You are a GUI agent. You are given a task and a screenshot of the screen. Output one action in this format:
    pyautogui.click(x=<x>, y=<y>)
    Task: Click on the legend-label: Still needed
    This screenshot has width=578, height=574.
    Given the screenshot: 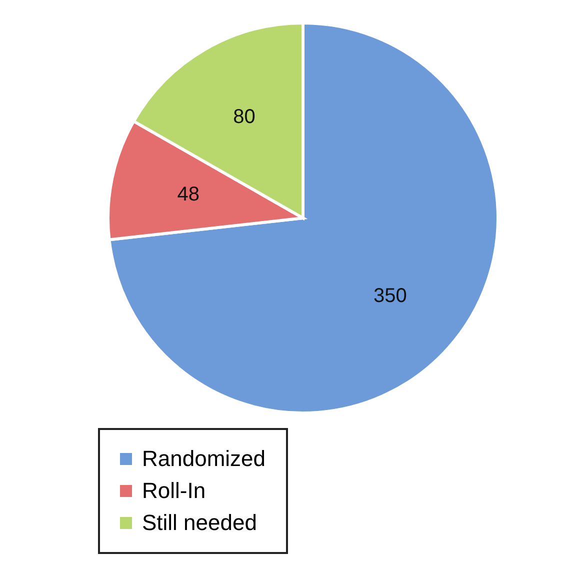 What is the action you would take?
    pyautogui.click(x=199, y=523)
    